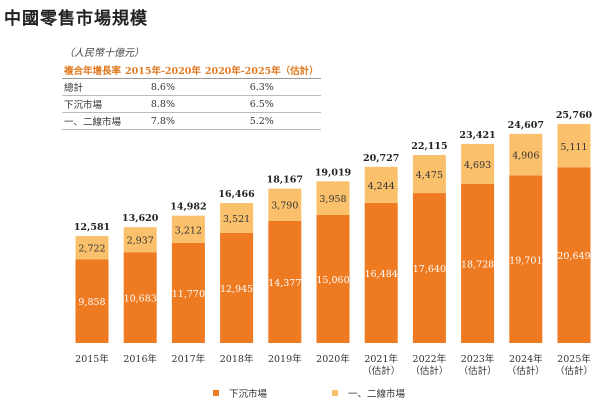  What do you see at coordinates (92, 227) in the screenshot?
I see `total-label: 12,581` at bounding box center [92, 227].